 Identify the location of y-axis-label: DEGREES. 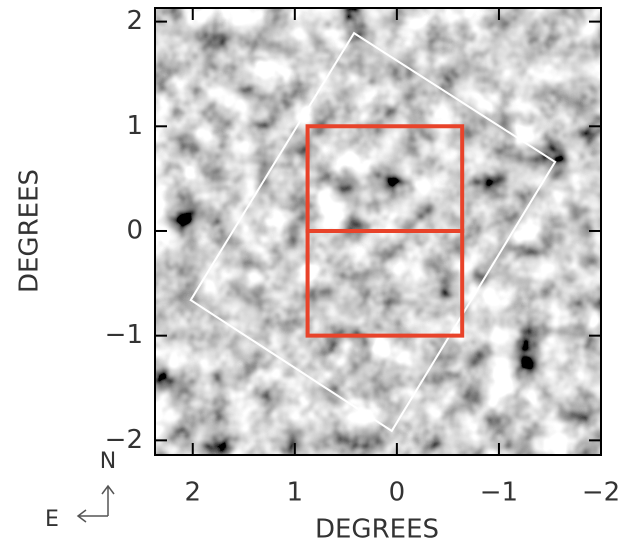
(30, 231).